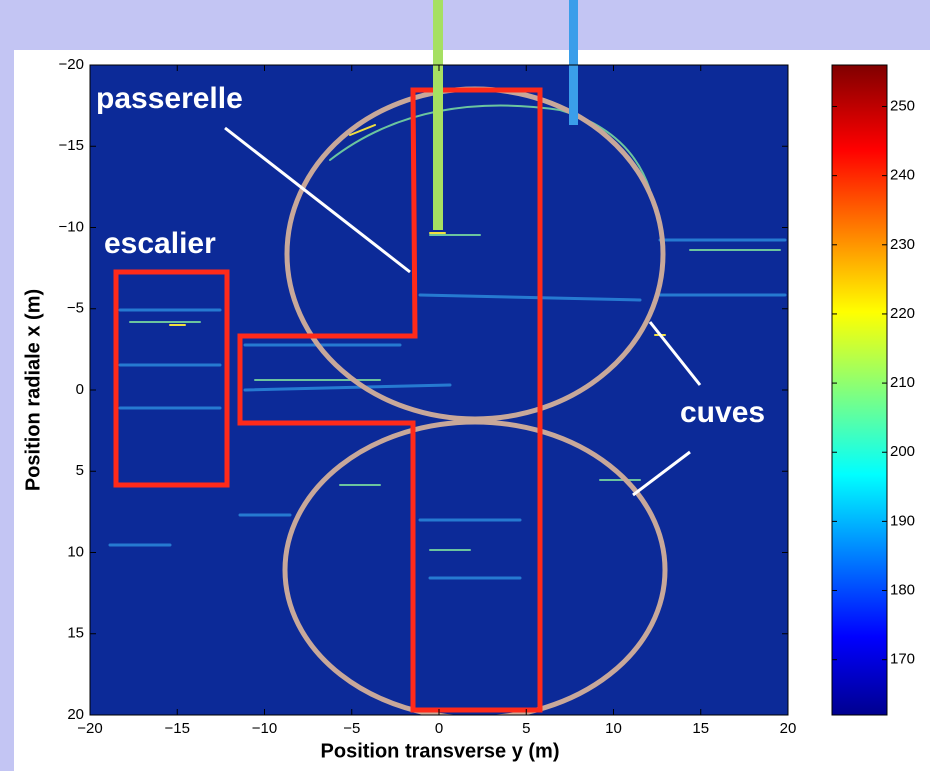  Describe the element at coordinates (33, 390) in the screenshot. I see `y-axis-label: Position radiale x (m)` at that location.